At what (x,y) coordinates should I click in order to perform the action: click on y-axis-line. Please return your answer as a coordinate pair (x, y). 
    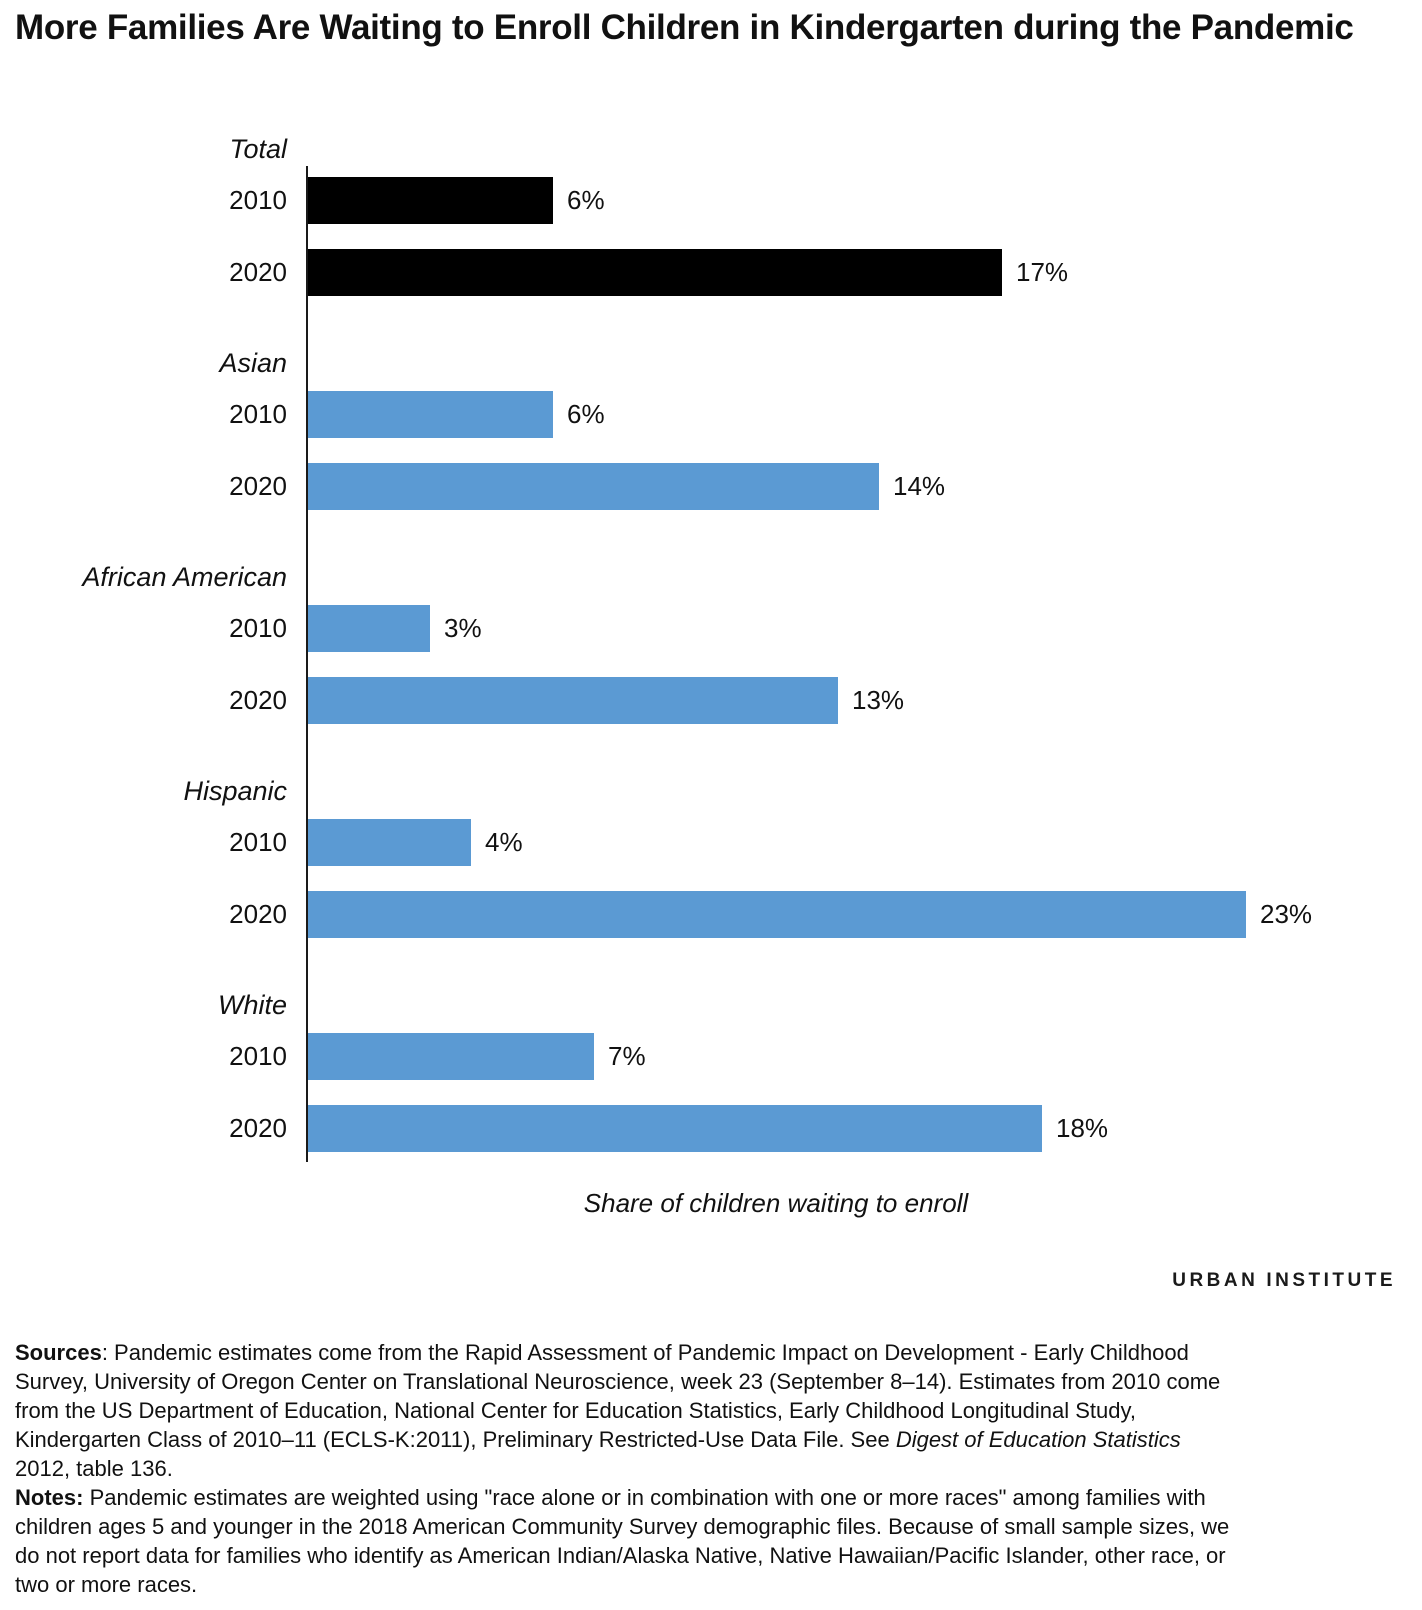
    Looking at the image, I should click on (307, 664).